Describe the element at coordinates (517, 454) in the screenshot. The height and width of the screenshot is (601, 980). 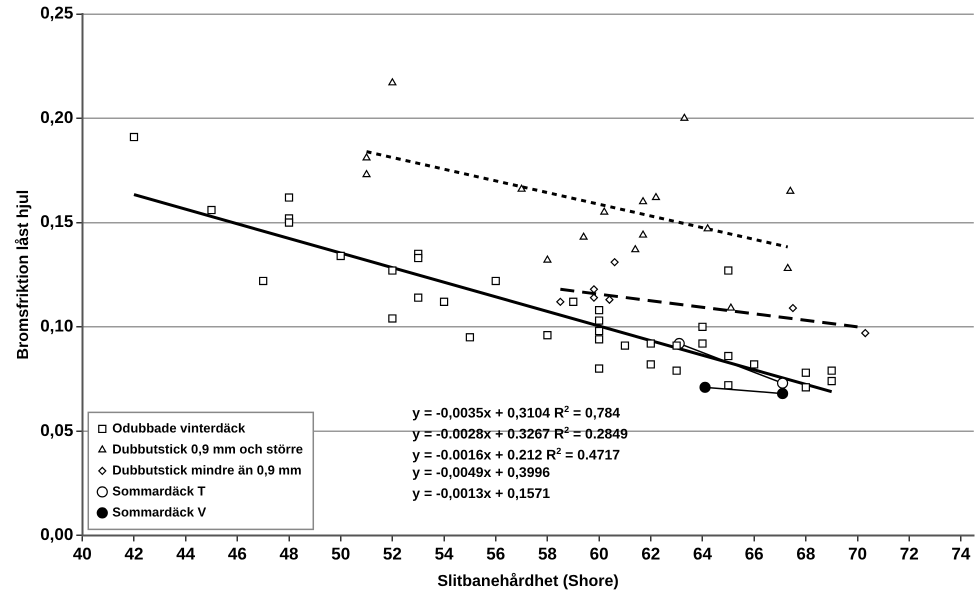
I see `annotation: y = -0.0016x + 0.212 R$^{2}$ = 0.4717` at that location.